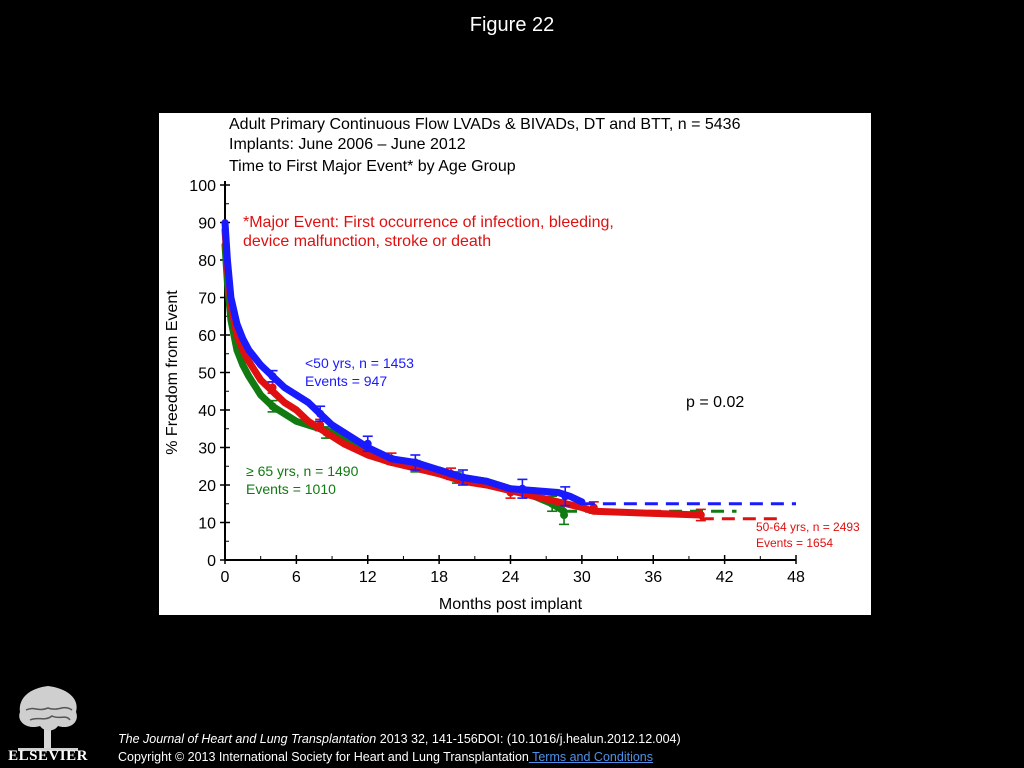 Image resolution: width=1024 pixels, height=768 pixels. I want to click on series-label: Events = 947, so click(346, 381).